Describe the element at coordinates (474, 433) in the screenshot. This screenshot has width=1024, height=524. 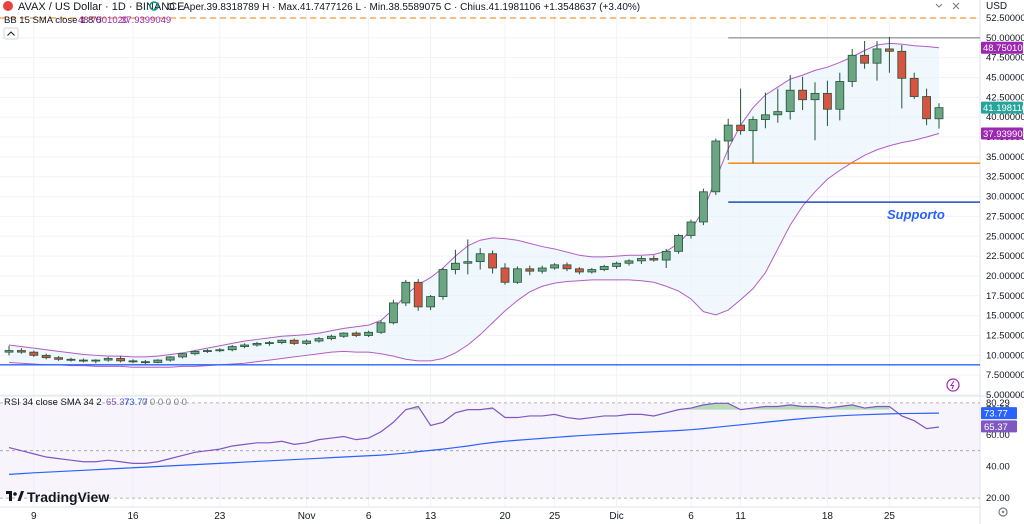
I see `rsi-line` at that location.